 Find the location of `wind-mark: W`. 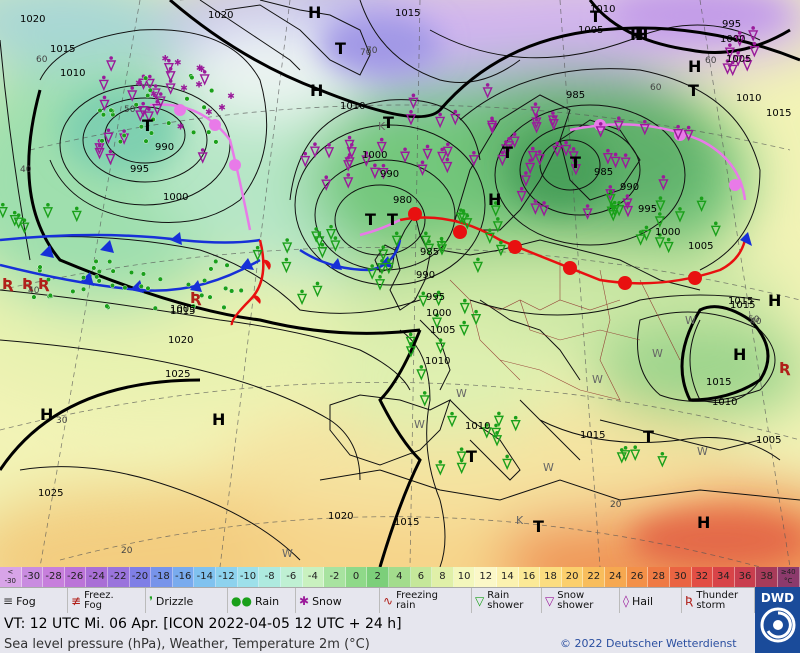

wind-mark: W is located at coordinates (657, 353).